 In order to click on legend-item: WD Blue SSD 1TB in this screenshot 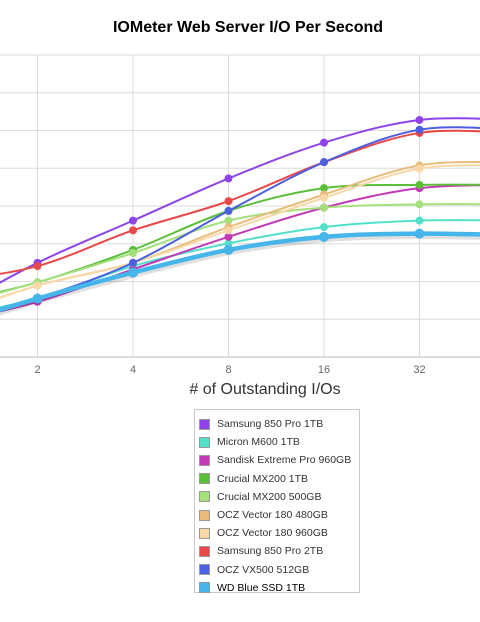, I will do `click(279, 588)`.